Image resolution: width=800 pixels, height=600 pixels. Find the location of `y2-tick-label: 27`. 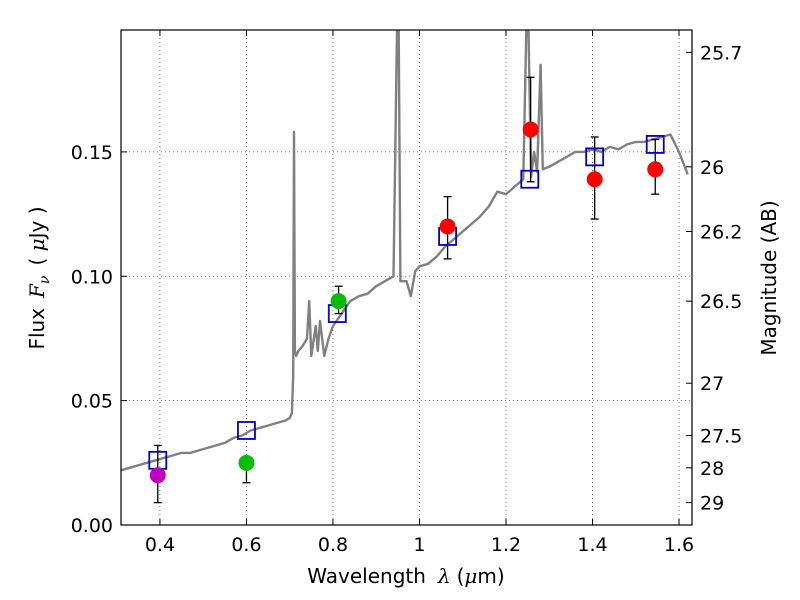

y2-tick-label: 27 is located at coordinates (712, 384).